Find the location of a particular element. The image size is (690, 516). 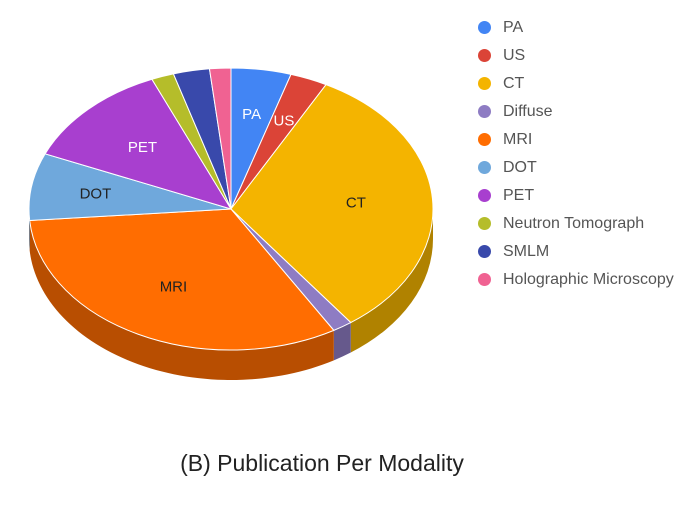

pie-side-mri is located at coordinates (181, 300).